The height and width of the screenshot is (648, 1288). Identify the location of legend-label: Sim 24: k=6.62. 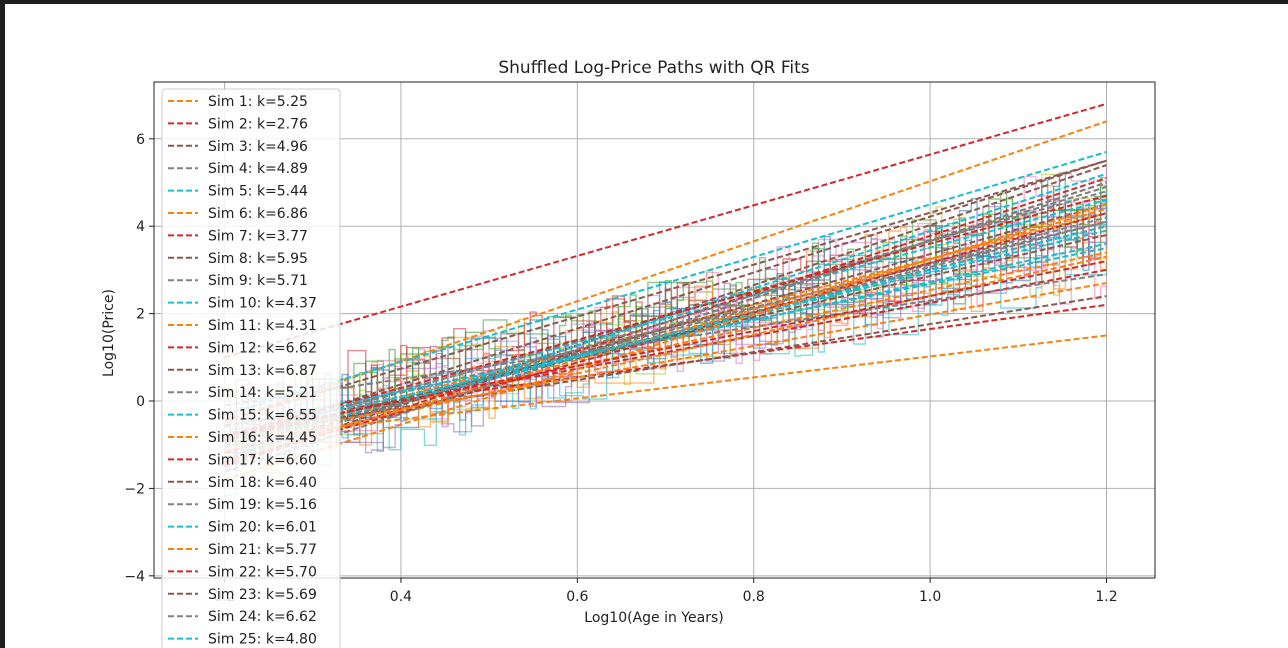
(262, 617).